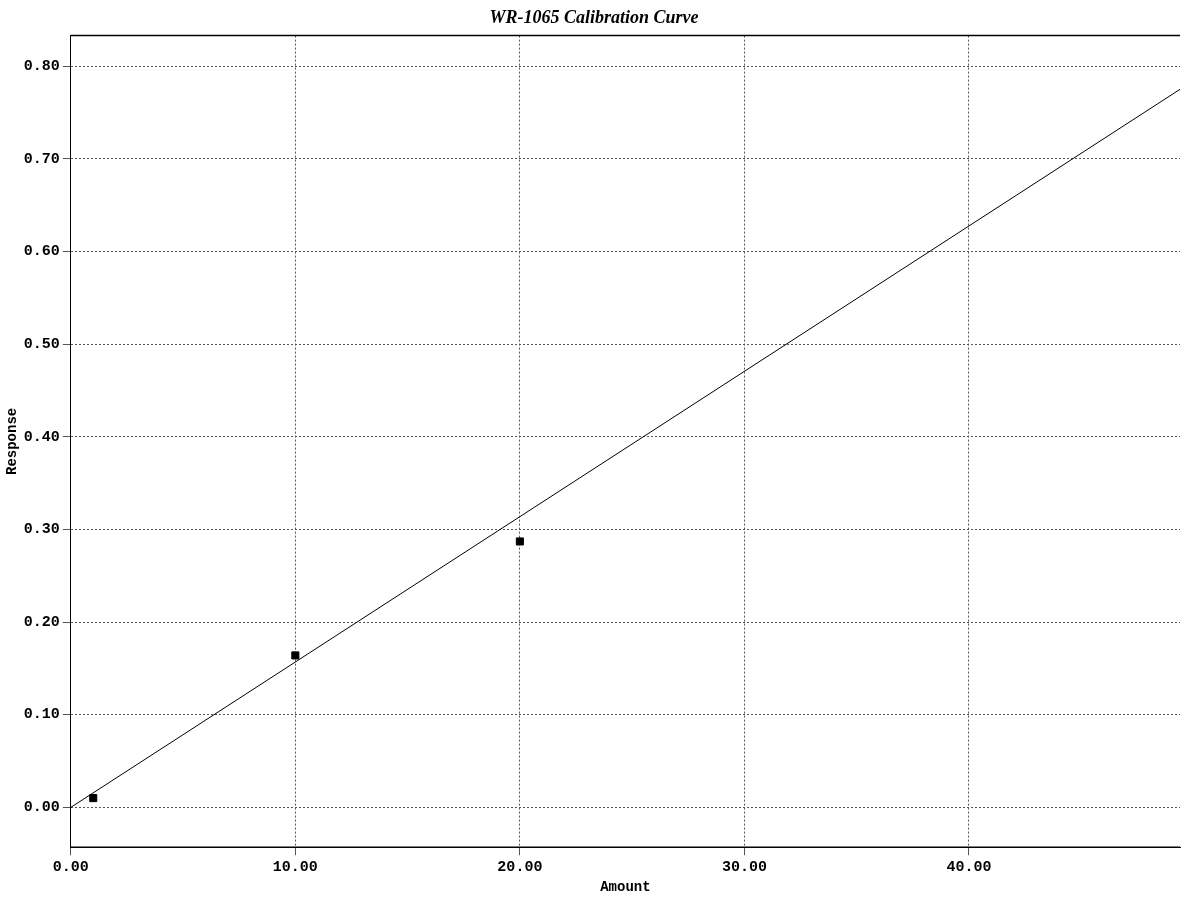  What do you see at coordinates (295, 867) in the screenshot?
I see `x-tick-label: 10.00` at bounding box center [295, 867].